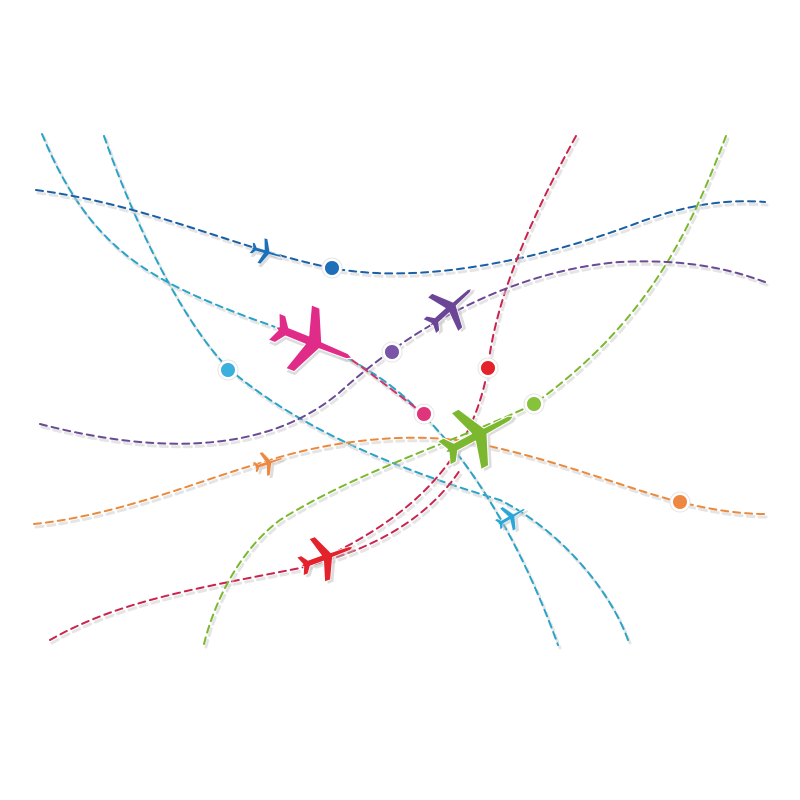 This screenshot has height=800, width=800. I want to click on pin-orange, so click(680, 502).